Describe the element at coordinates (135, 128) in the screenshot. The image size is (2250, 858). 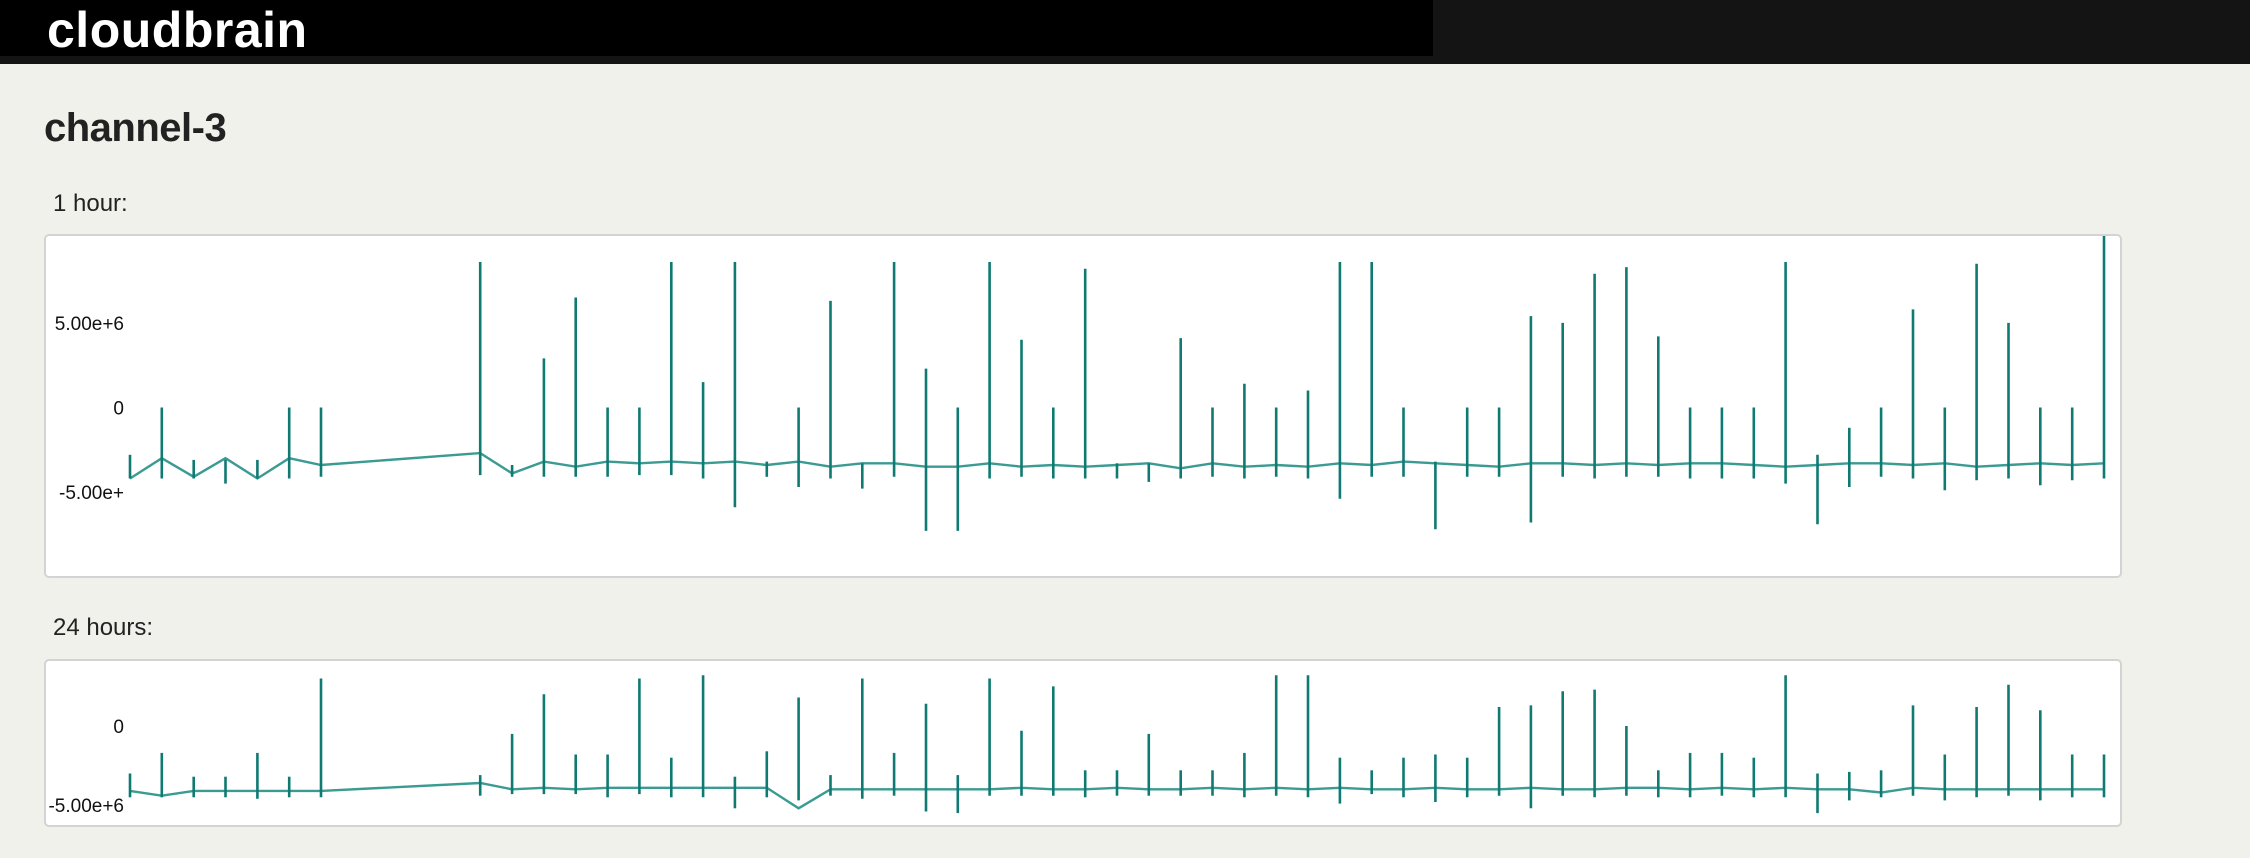
I see `page-title: channel-3` at that location.